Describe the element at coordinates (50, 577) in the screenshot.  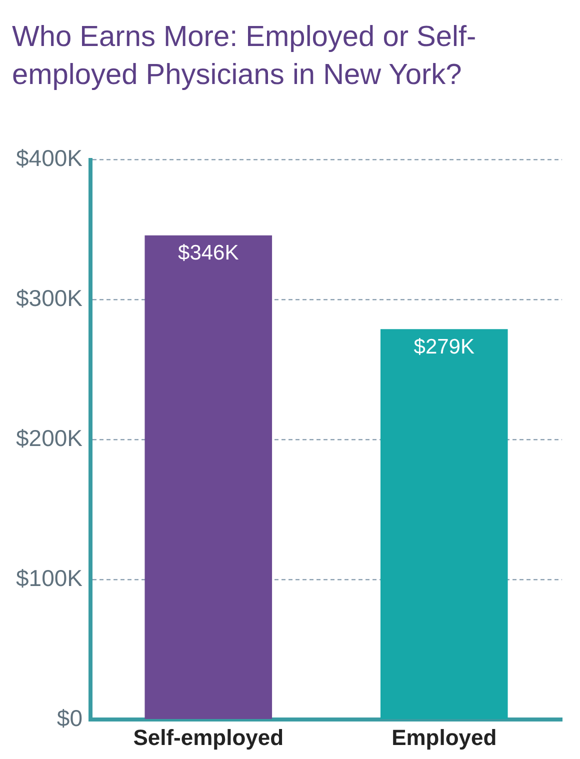
I see `y-tick-label: $100K` at that location.